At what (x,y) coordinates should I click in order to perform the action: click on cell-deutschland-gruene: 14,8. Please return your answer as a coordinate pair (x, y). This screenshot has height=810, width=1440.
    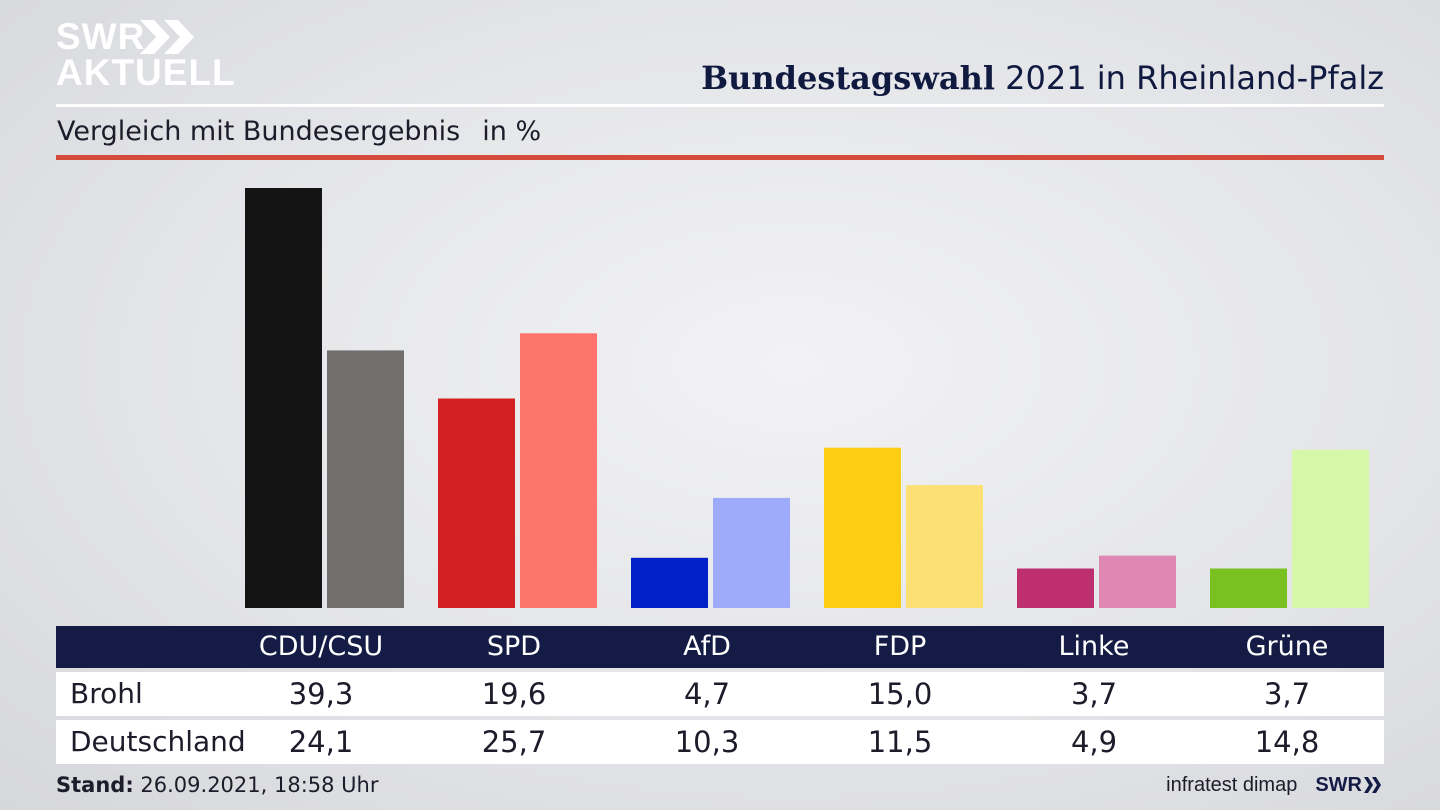
    Looking at the image, I should click on (1287, 742).